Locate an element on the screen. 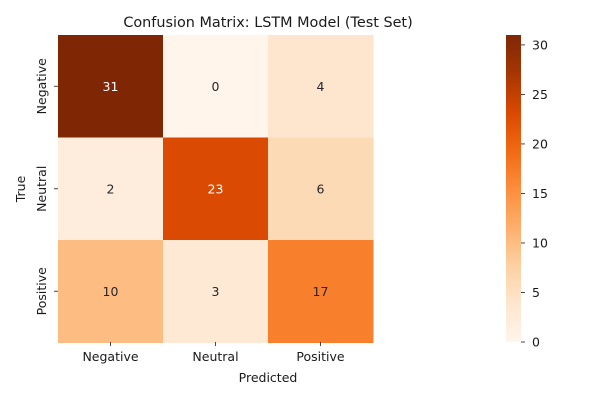 The width and height of the screenshot is (600, 400). x-axis-label: Predicted is located at coordinates (268, 377).